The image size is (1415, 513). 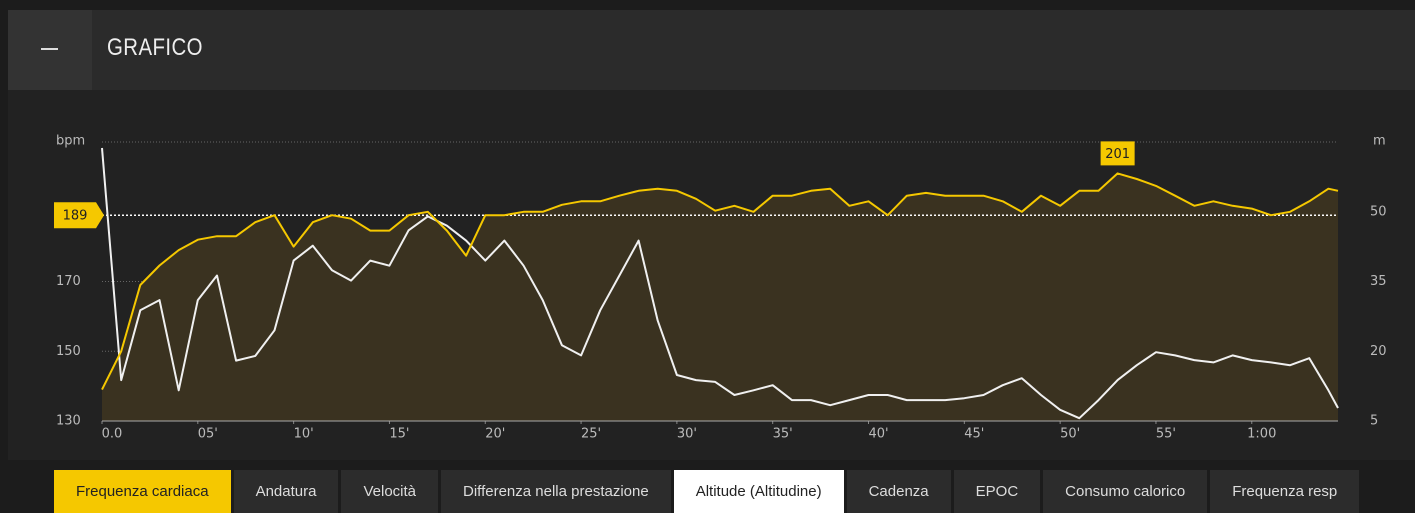 I want to click on y2-tick-label: 35, so click(x=1378, y=281).